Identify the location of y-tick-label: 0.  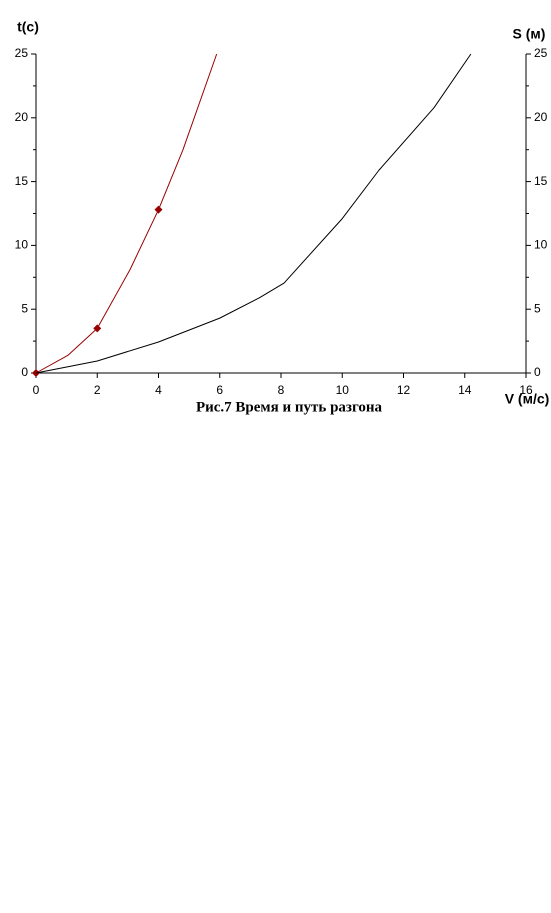
(24, 372).